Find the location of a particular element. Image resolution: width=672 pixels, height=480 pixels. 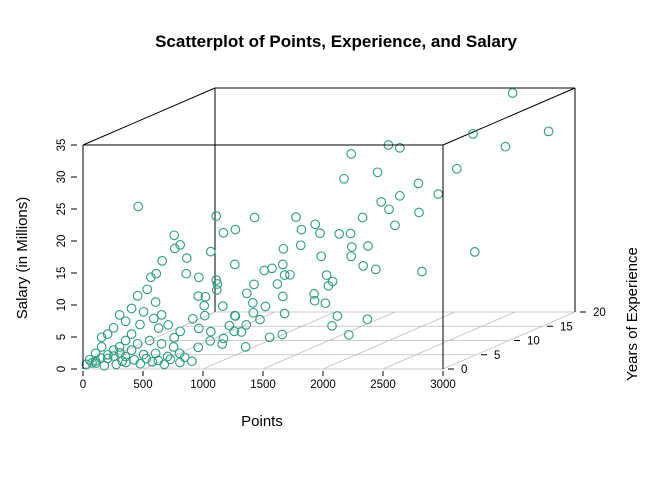

z-tick-label: 25 is located at coordinates (62, 209).